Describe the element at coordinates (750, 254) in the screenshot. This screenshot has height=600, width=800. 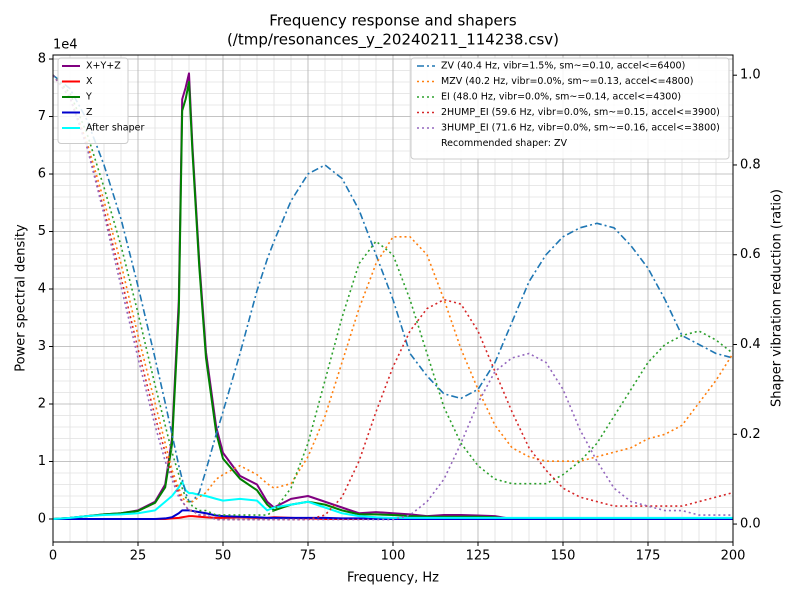
I see `y2-tick-label: 0.6` at that location.